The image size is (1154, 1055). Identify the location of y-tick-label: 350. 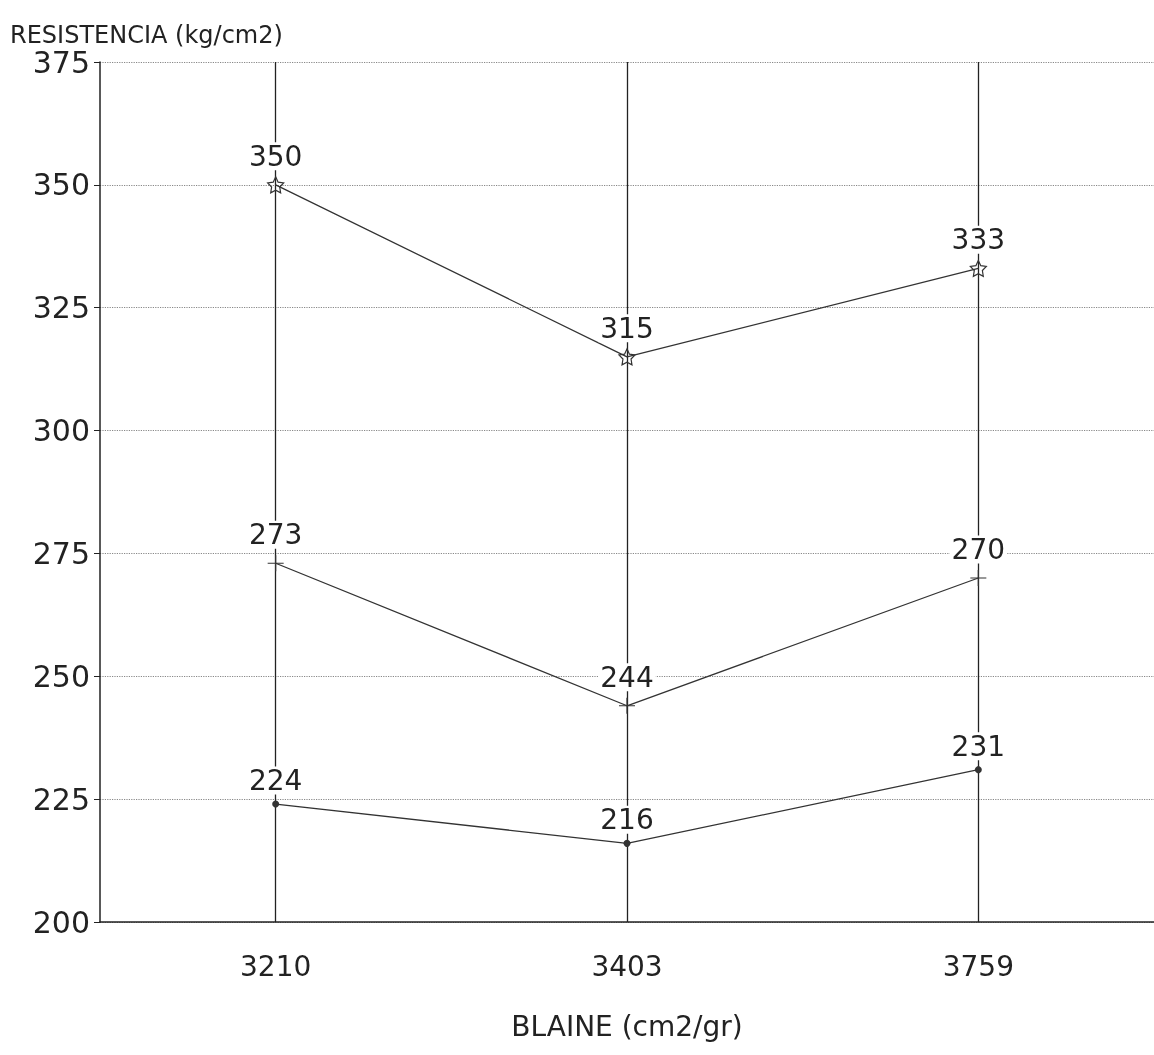
(61, 185).